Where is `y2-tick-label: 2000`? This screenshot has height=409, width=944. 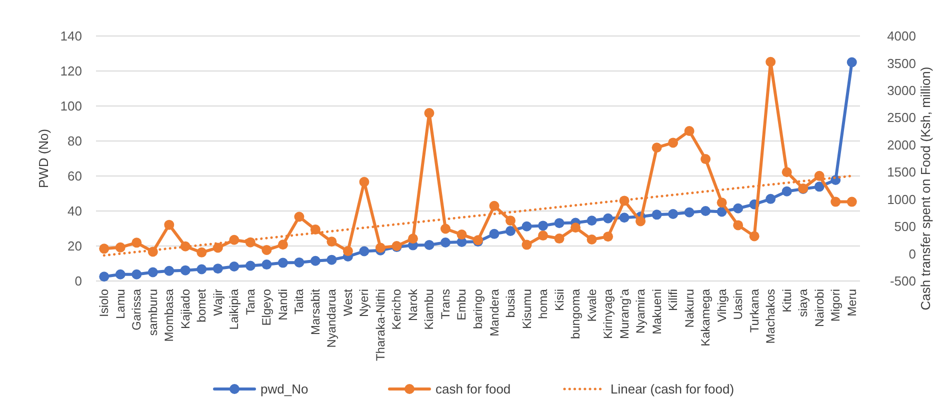 y2-tick-label: 2000 is located at coordinates (901, 144).